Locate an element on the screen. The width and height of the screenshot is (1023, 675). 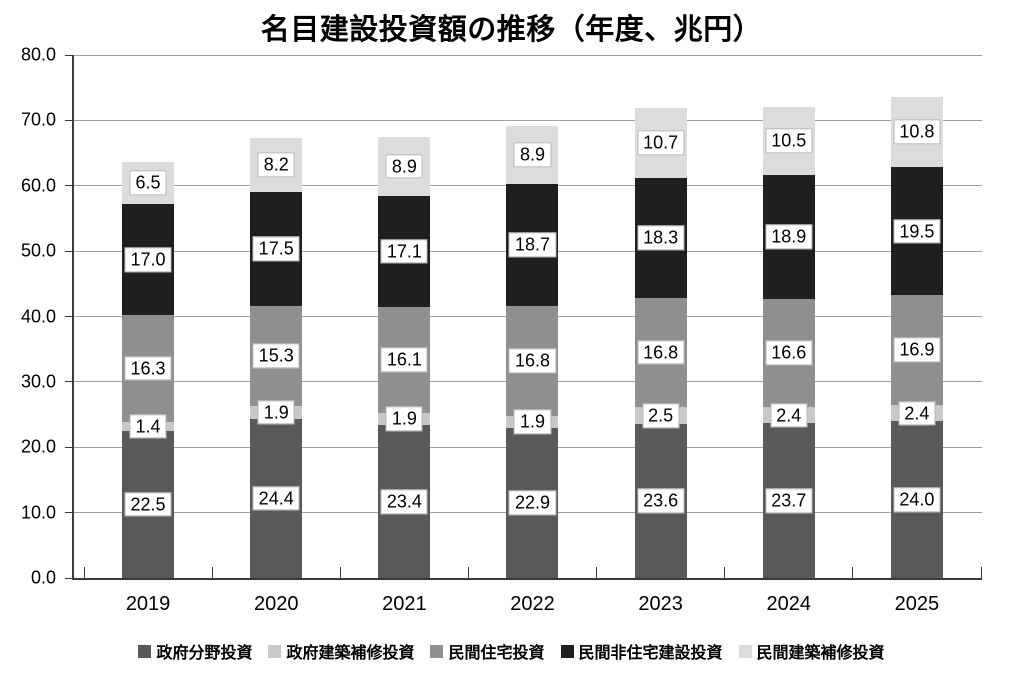
value-label: 16.3 is located at coordinates (148, 368).